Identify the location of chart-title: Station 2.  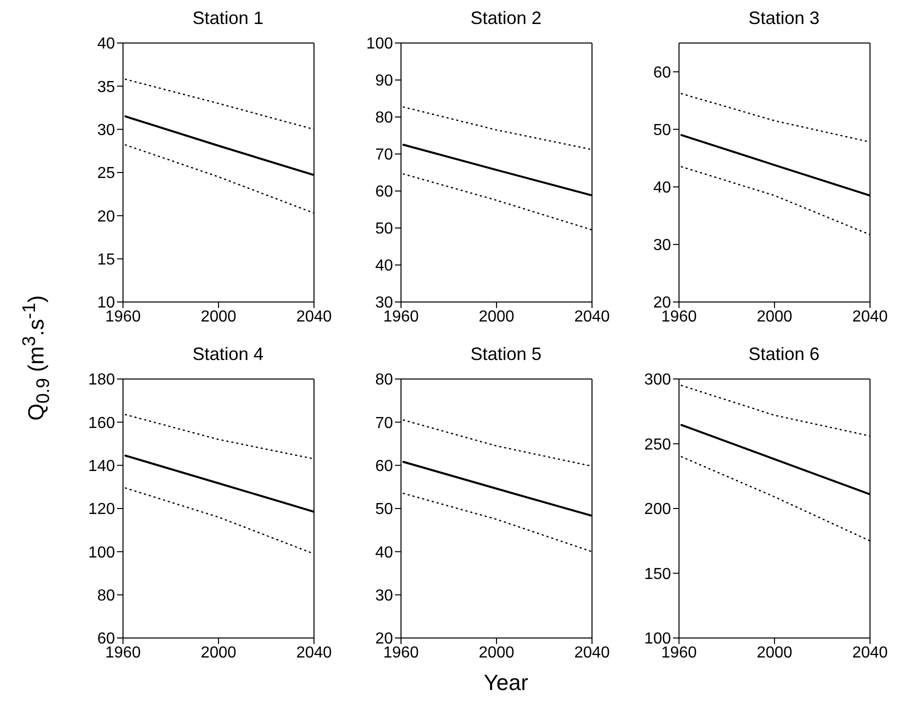
(506, 19).